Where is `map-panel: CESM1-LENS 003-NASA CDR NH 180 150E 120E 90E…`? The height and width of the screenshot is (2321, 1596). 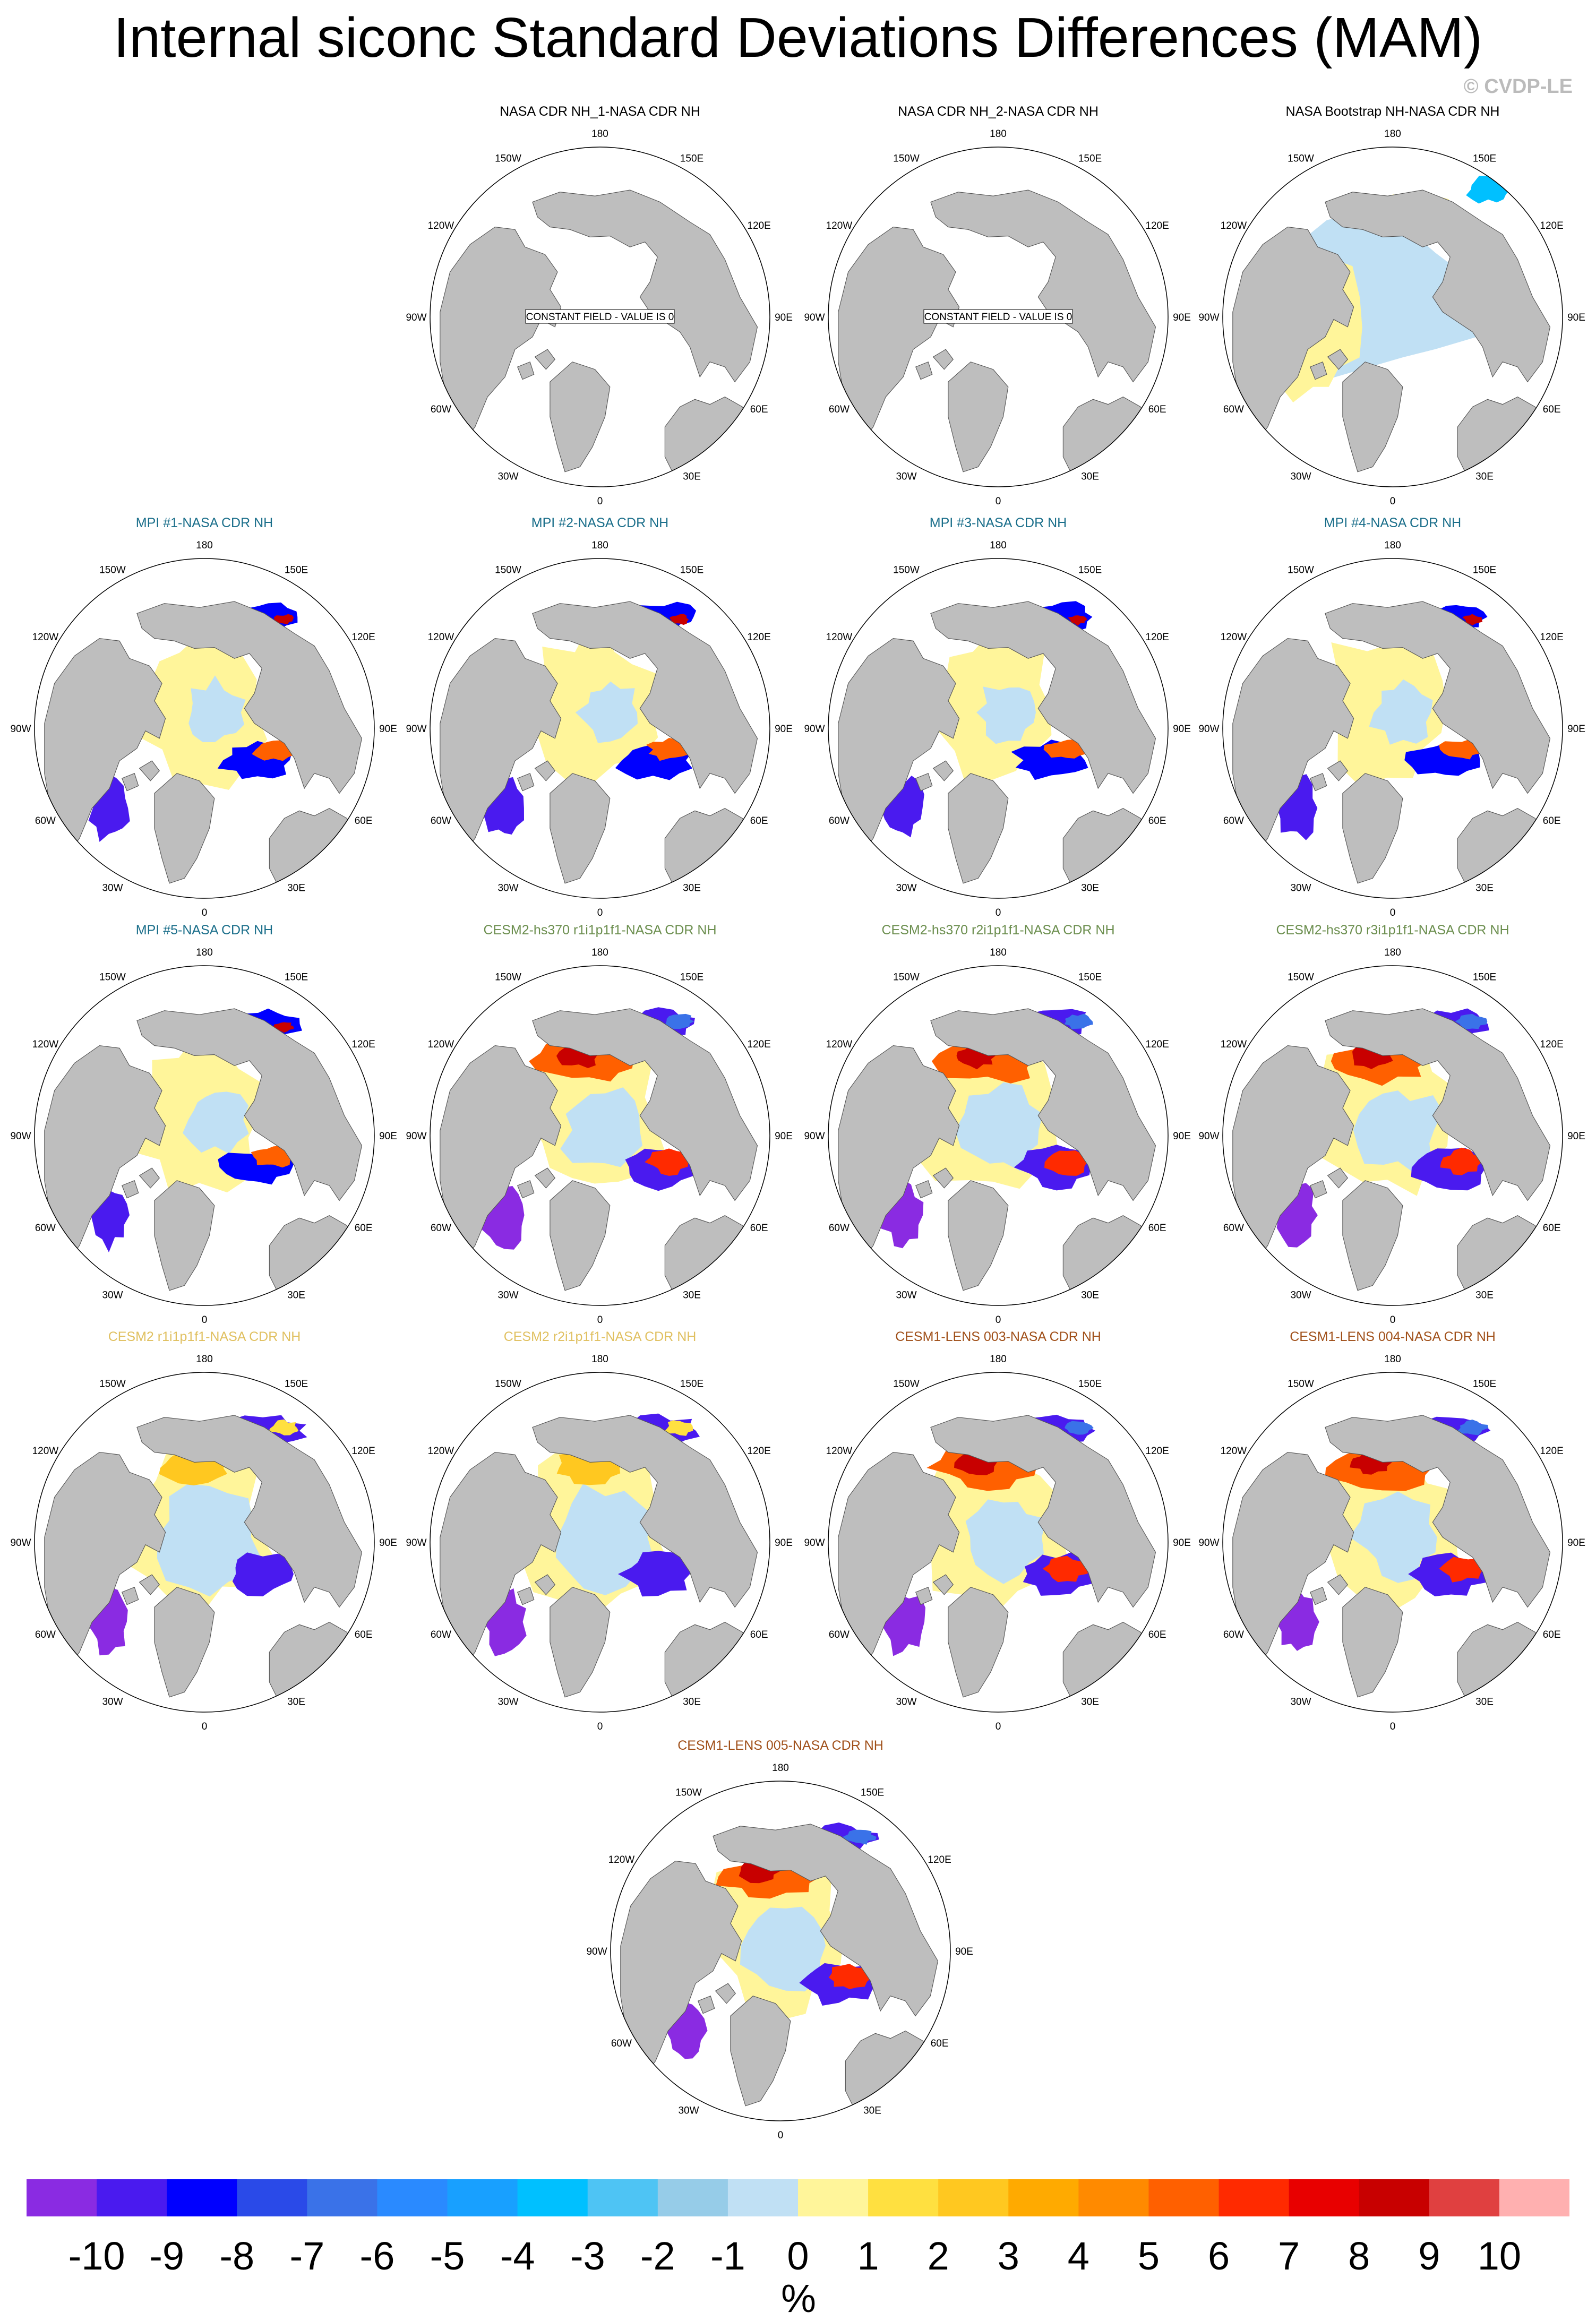 map-panel: CESM1-LENS 003-NASA CDR NH 180 150E 120E 90E… is located at coordinates (1013, 1530).